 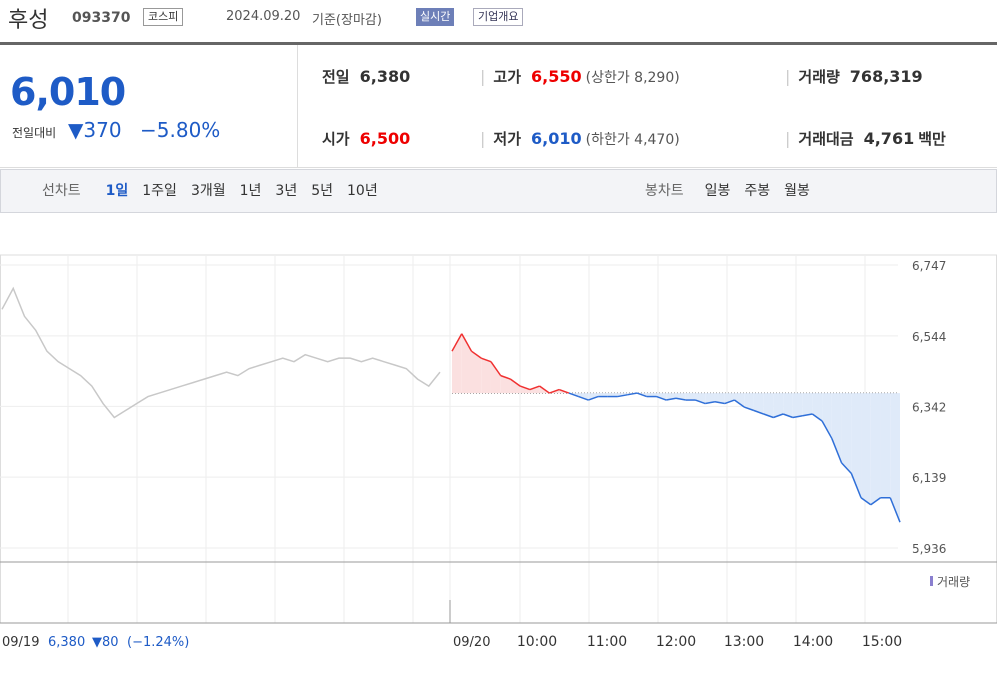 I want to click on period-tab: 3개월, so click(x=208, y=191).